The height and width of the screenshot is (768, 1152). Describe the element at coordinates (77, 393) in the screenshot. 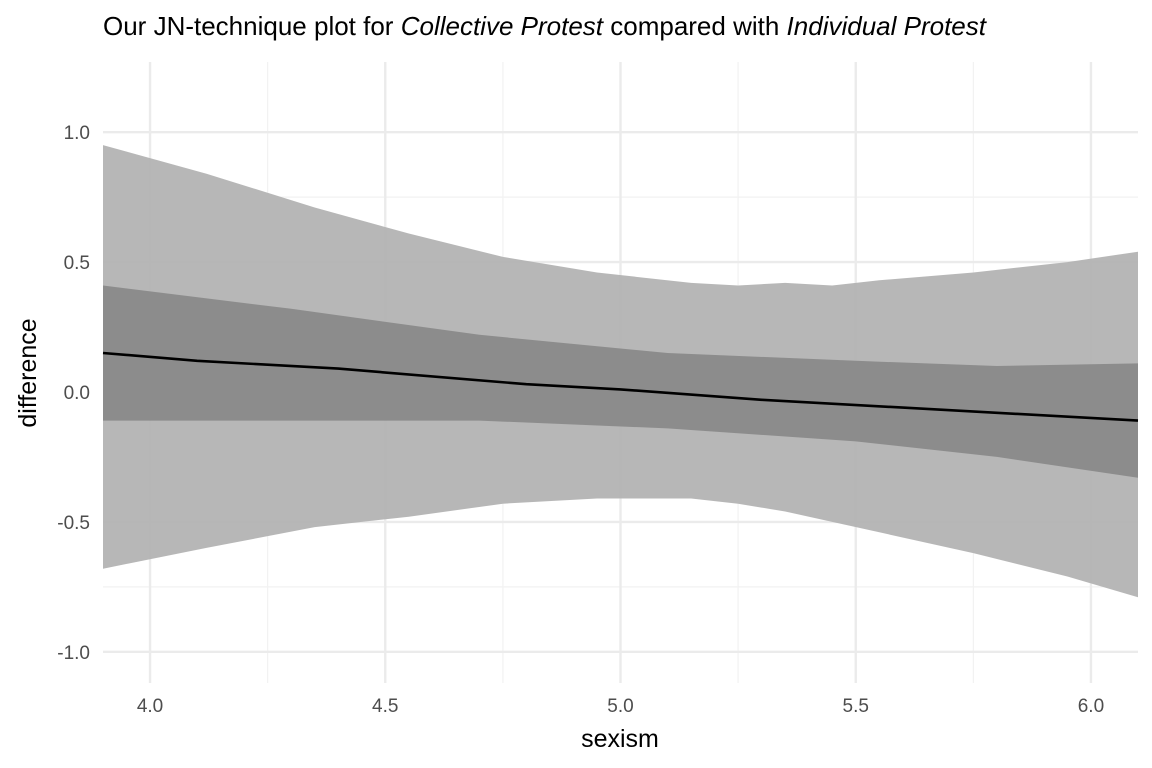

I see `y-tick-label: 0.0` at that location.